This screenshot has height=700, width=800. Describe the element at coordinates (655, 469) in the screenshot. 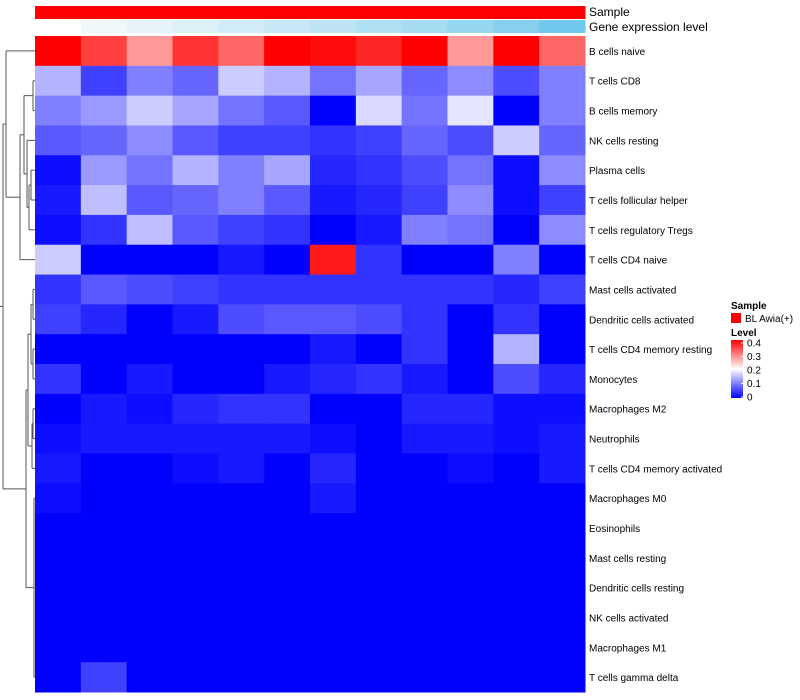

I see `row-label: T cells CD4 memory activated` at that location.